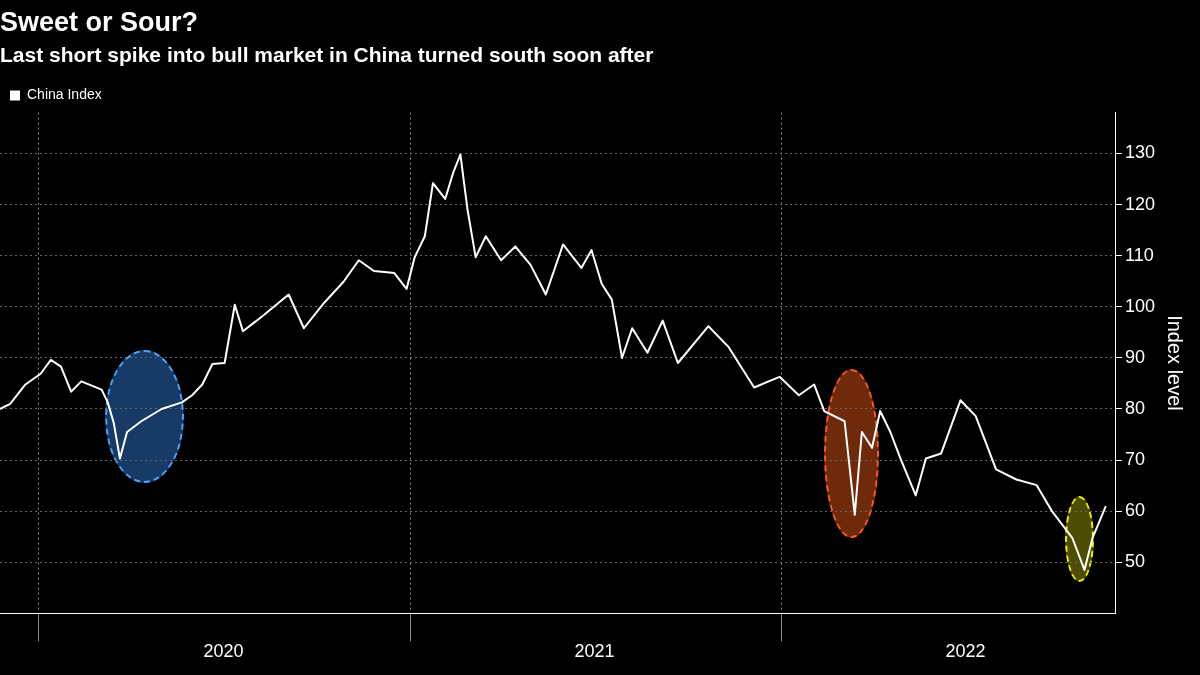 The height and width of the screenshot is (675, 1200). Describe the element at coordinates (64, 94) in the screenshot. I see `legend-label: China Index` at that location.